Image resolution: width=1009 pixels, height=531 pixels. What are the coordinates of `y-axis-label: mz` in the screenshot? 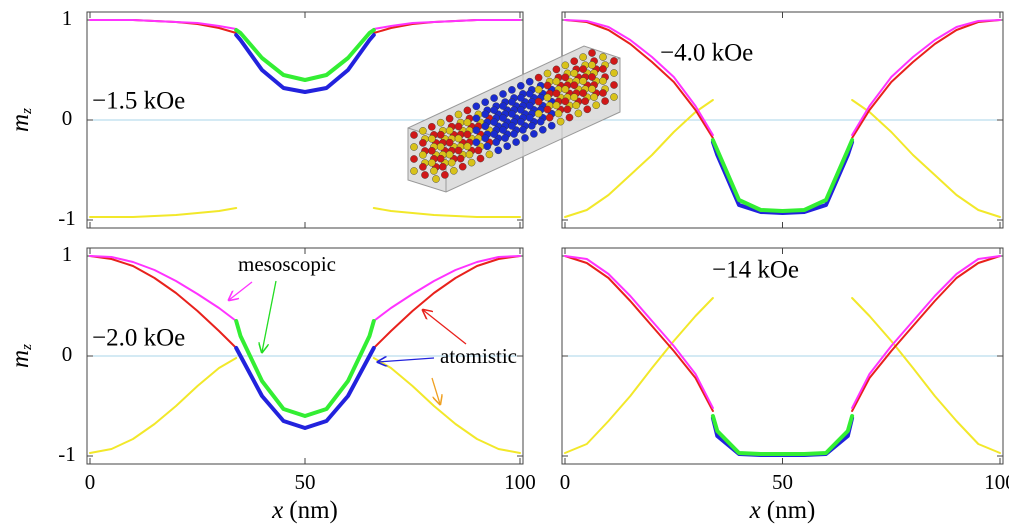 It's located at (21, 120).